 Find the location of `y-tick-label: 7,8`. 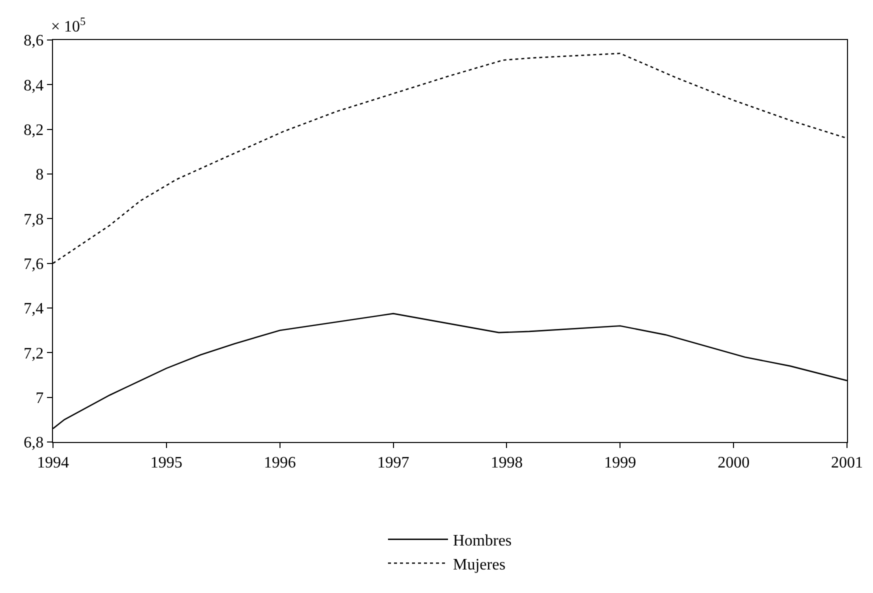

y-tick-label: 7,8 is located at coordinates (34, 219).